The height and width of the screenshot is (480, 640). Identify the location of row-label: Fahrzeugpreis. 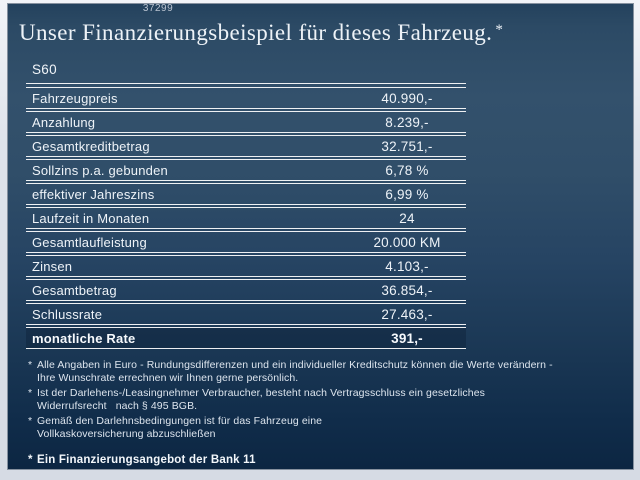
(75, 98).